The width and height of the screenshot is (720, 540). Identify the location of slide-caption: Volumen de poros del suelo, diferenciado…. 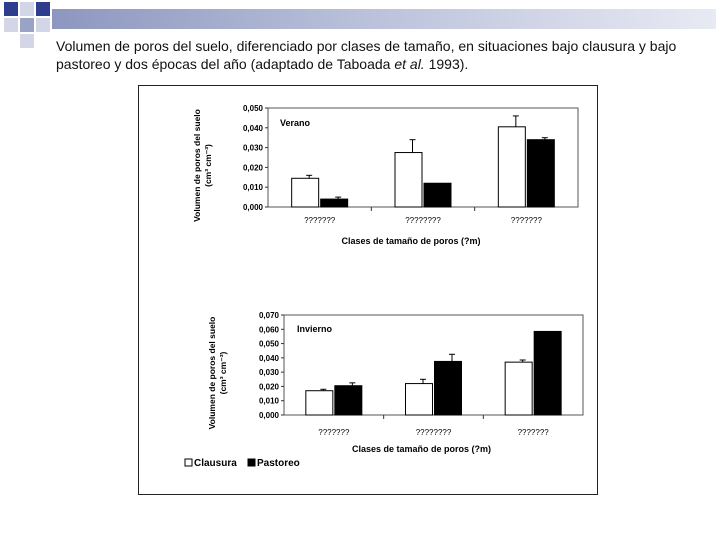
(376, 55).